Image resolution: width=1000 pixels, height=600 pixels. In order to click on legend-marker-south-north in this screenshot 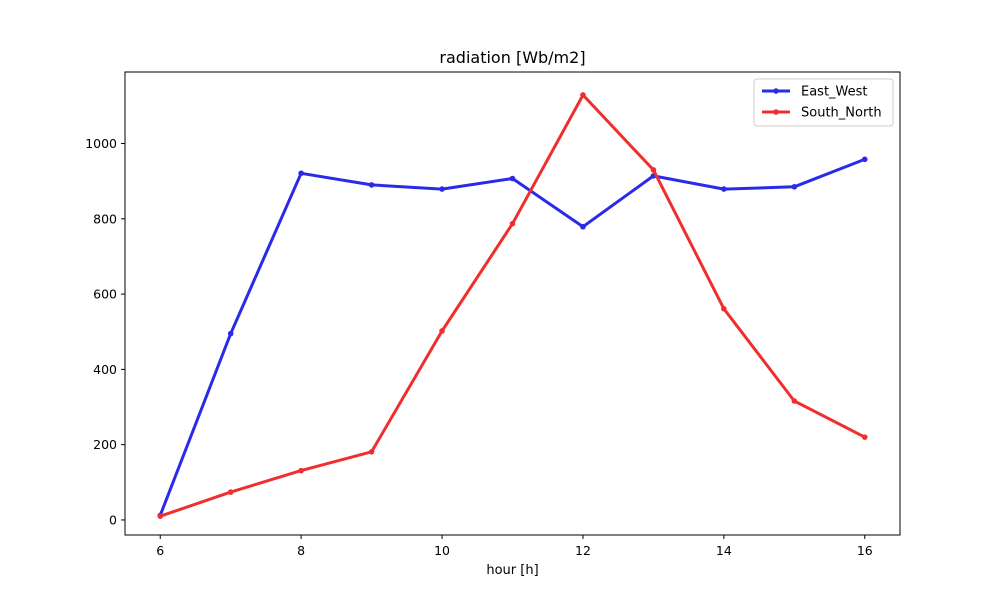, I will do `click(776, 112)`.